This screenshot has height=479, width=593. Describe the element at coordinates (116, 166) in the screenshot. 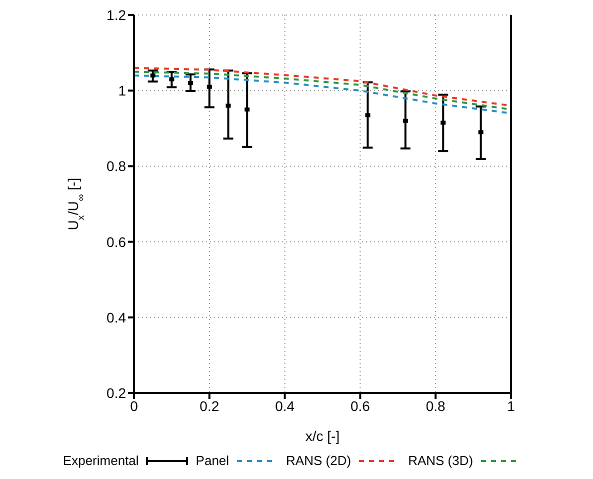

I see `y-tick-label: 0.8` at that location.